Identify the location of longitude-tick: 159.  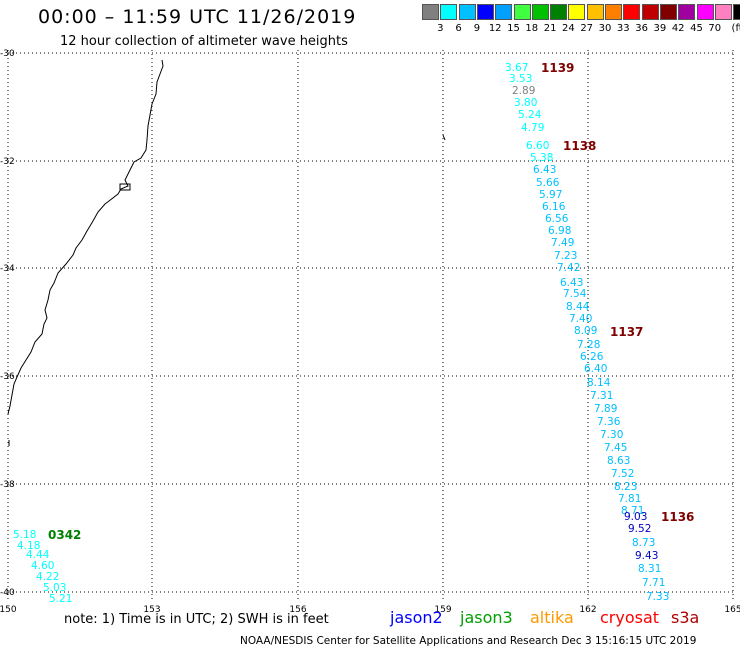
(442, 610).